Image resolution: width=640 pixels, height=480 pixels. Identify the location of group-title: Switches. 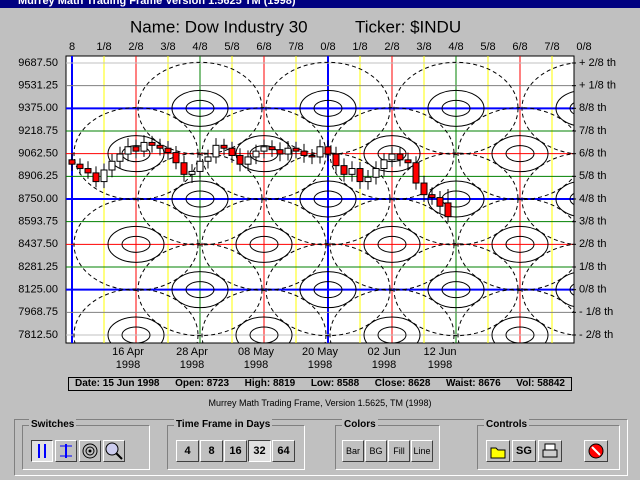
(53, 424).